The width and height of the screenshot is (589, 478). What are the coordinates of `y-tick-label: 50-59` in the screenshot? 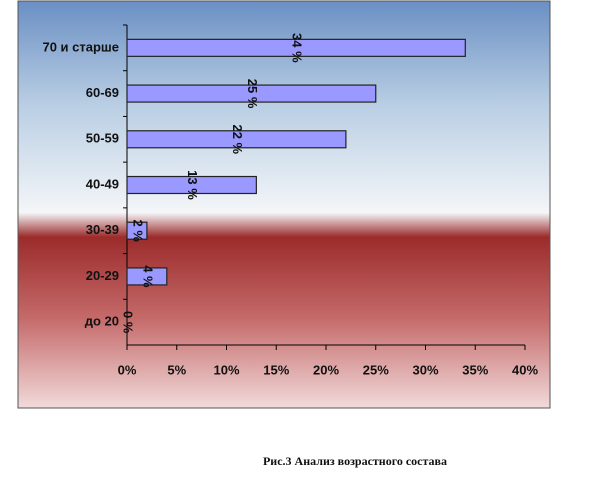 It's located at (102, 138).